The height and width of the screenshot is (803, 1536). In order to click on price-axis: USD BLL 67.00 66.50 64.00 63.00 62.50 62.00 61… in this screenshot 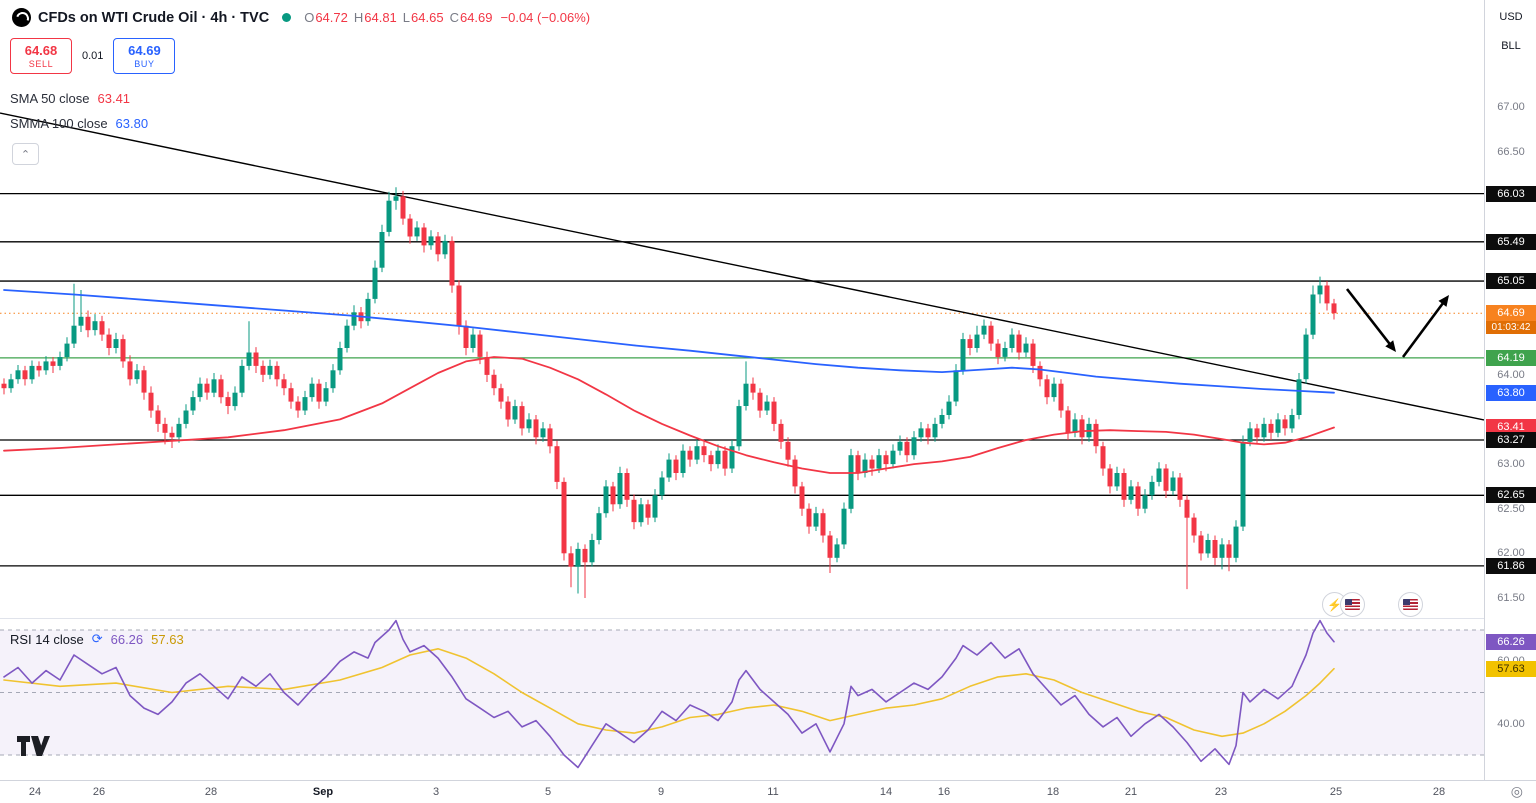, I will do `click(1510, 390)`.